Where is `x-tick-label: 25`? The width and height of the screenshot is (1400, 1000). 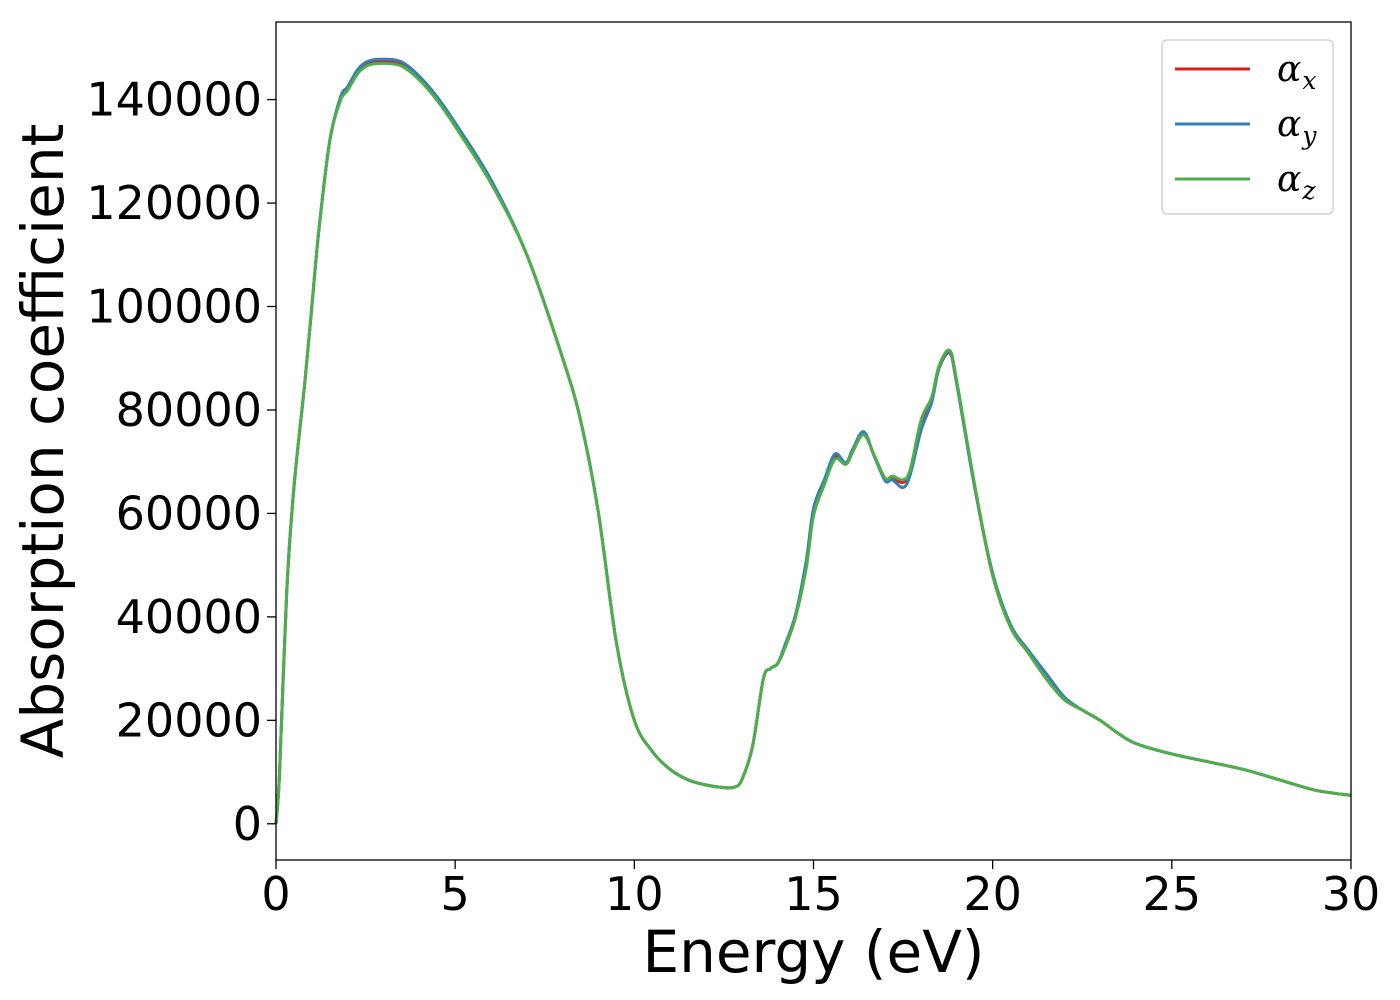 x-tick-label: 25 is located at coordinates (1172, 894).